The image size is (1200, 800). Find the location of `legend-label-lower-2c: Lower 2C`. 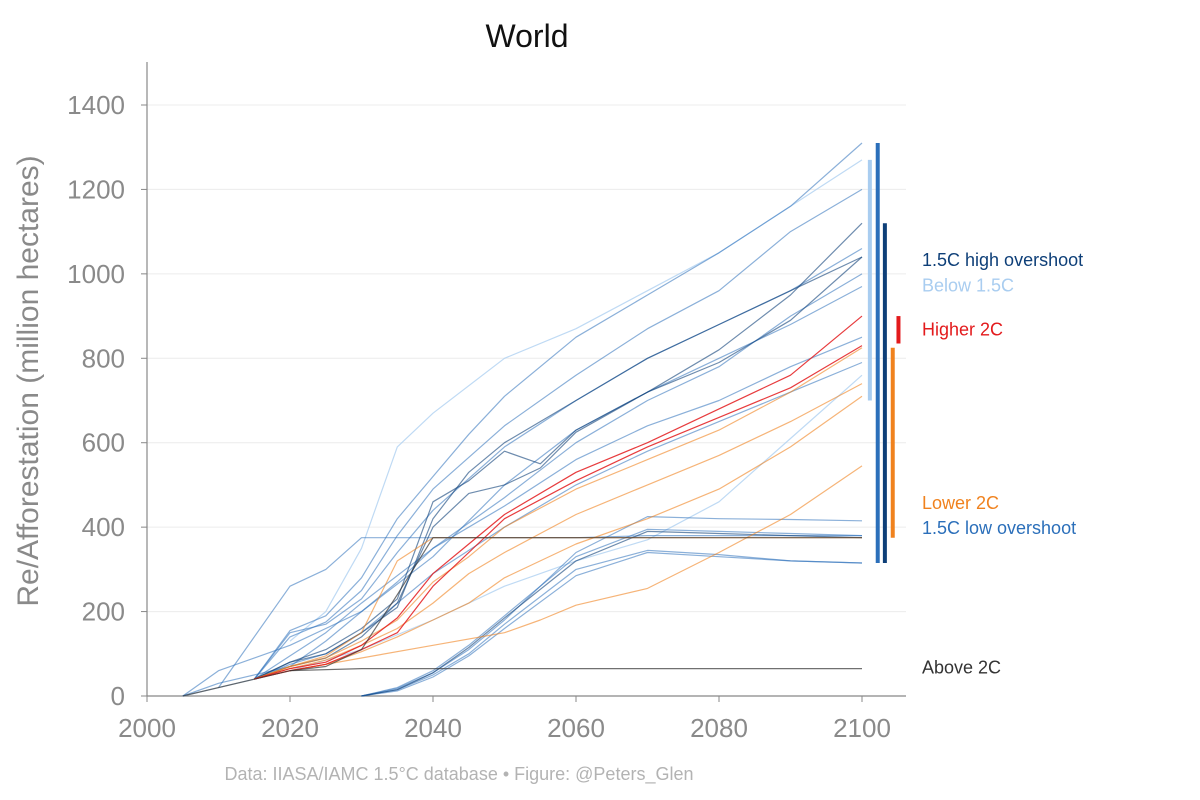

legend-label-lower-2c: Lower 2C is located at coordinates (960, 503).